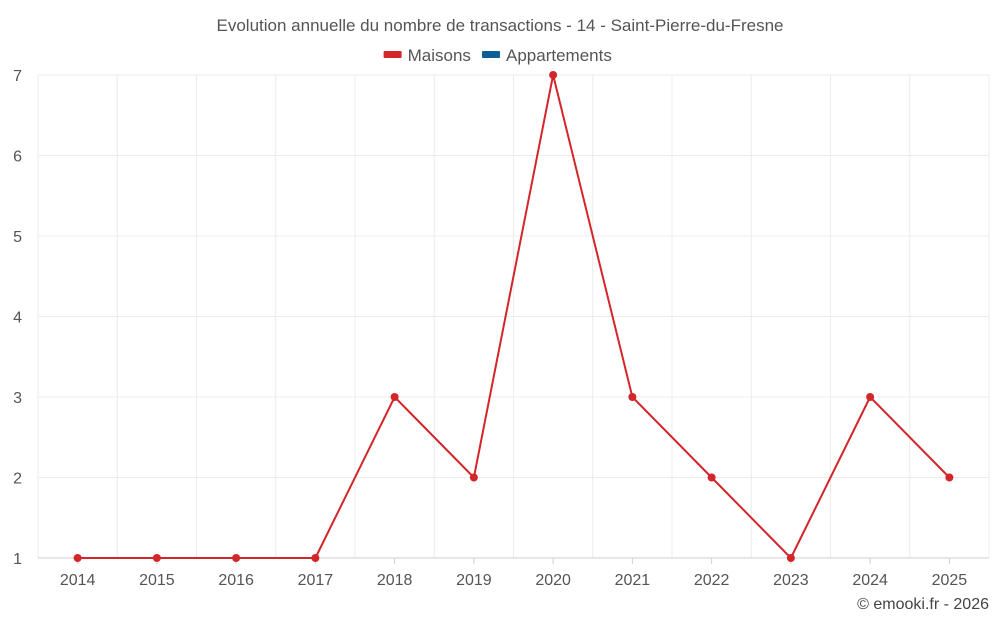  What do you see at coordinates (474, 580) in the screenshot?
I see `x-tick-label: 2019` at bounding box center [474, 580].